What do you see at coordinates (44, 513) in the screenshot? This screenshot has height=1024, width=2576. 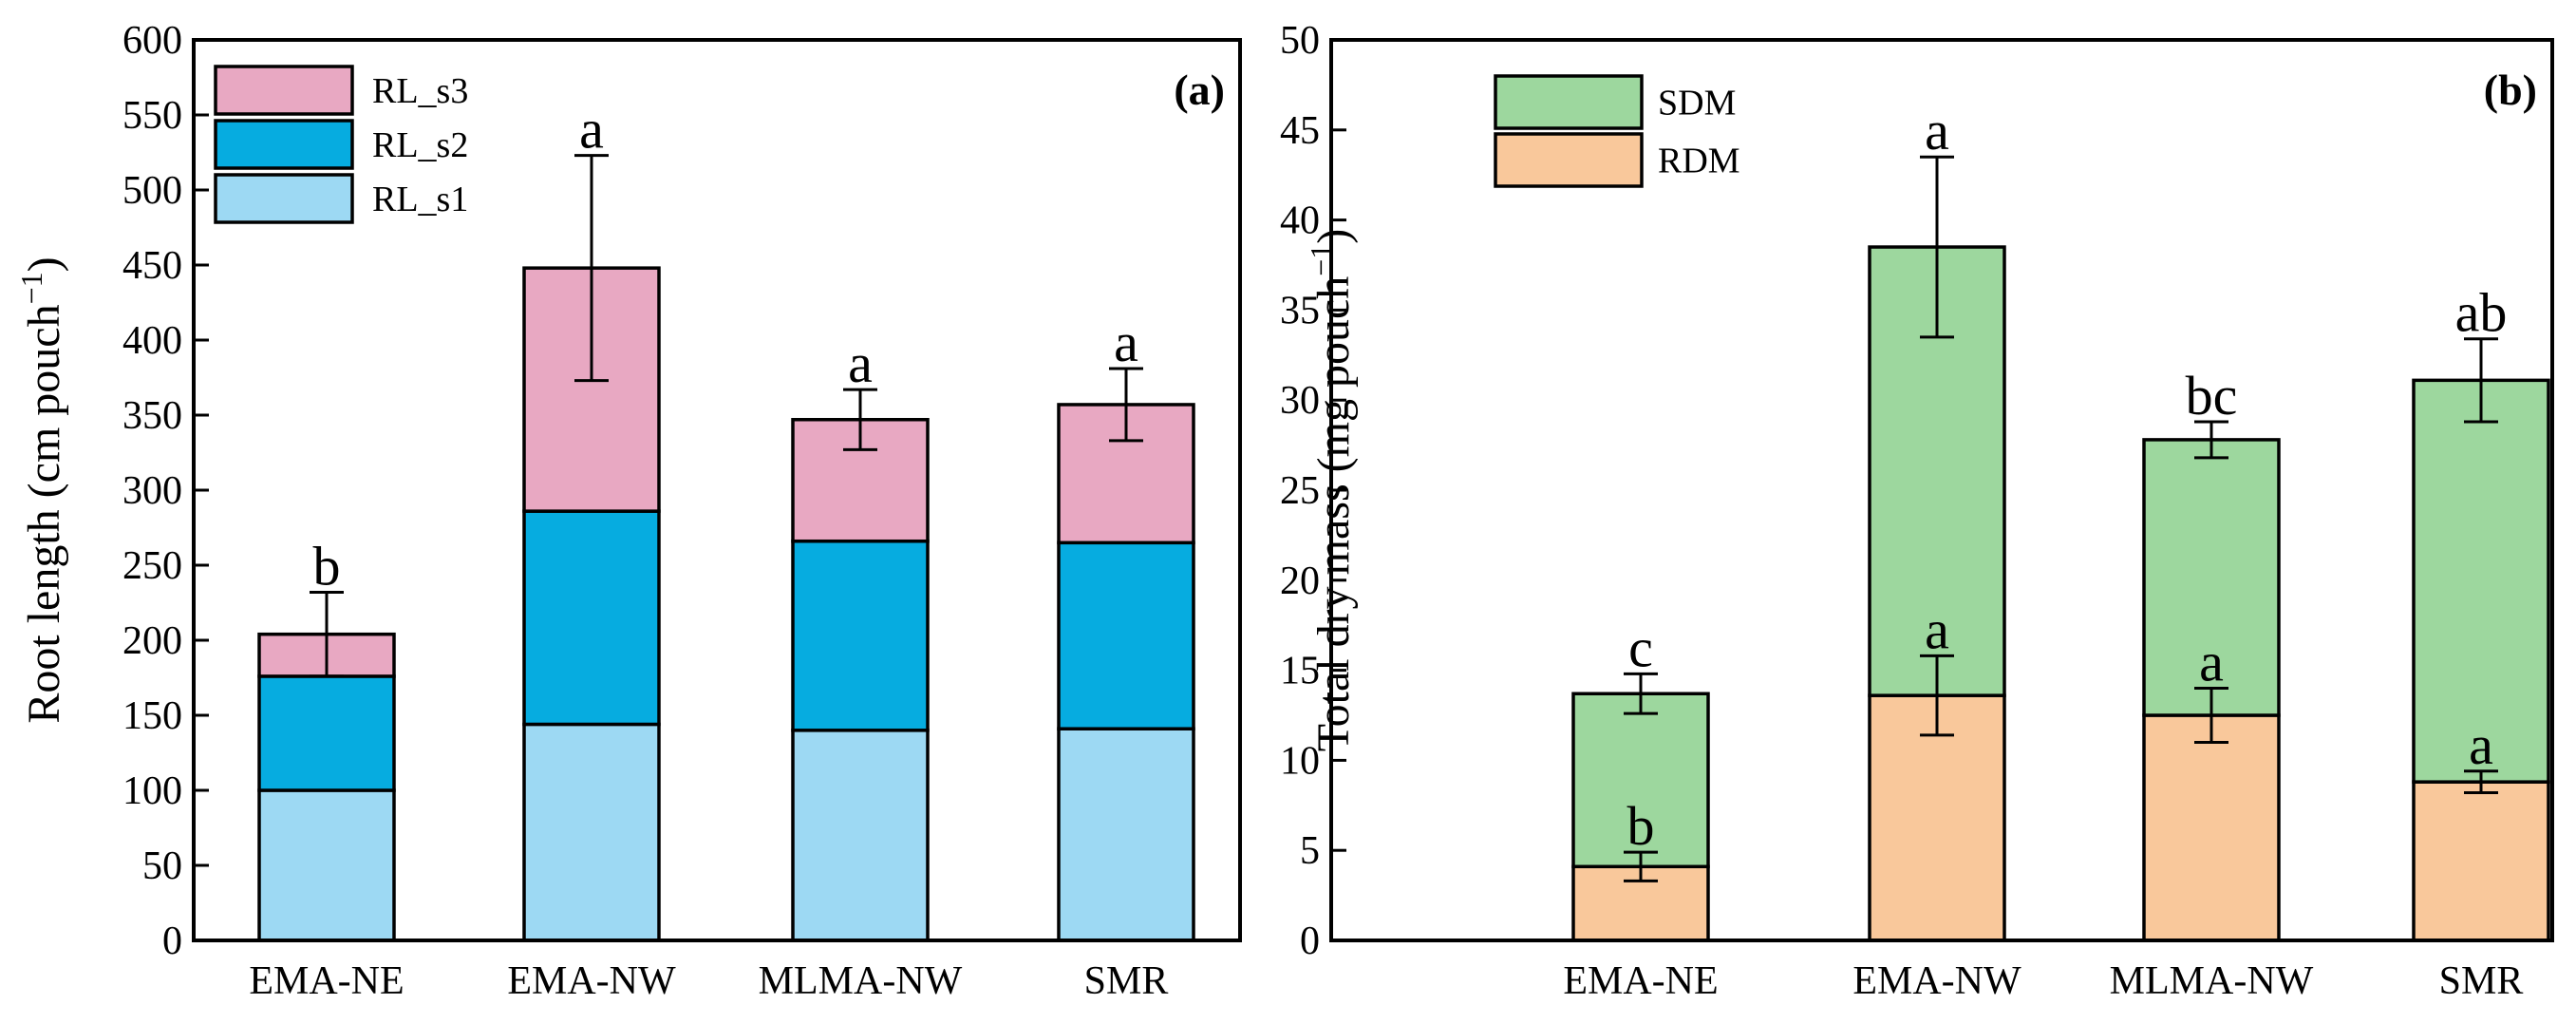 I see `y-axis-label-main: Root length (cm pouch` at bounding box center [44, 513].